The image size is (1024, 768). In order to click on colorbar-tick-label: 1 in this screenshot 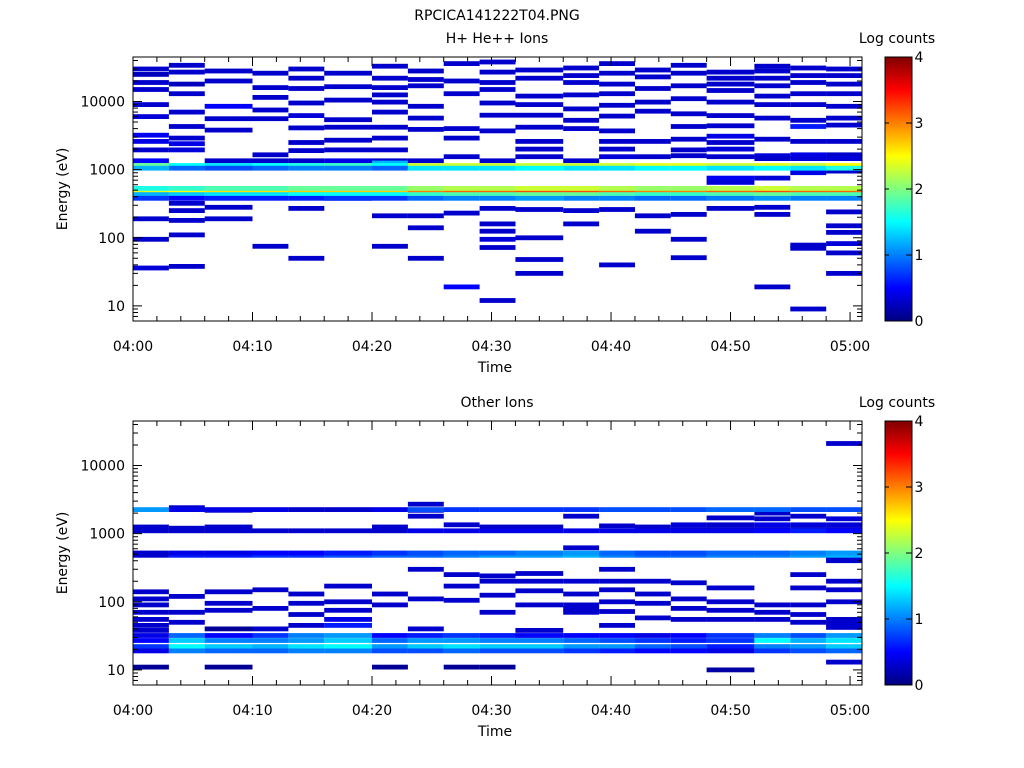, I will do `click(919, 256)`.